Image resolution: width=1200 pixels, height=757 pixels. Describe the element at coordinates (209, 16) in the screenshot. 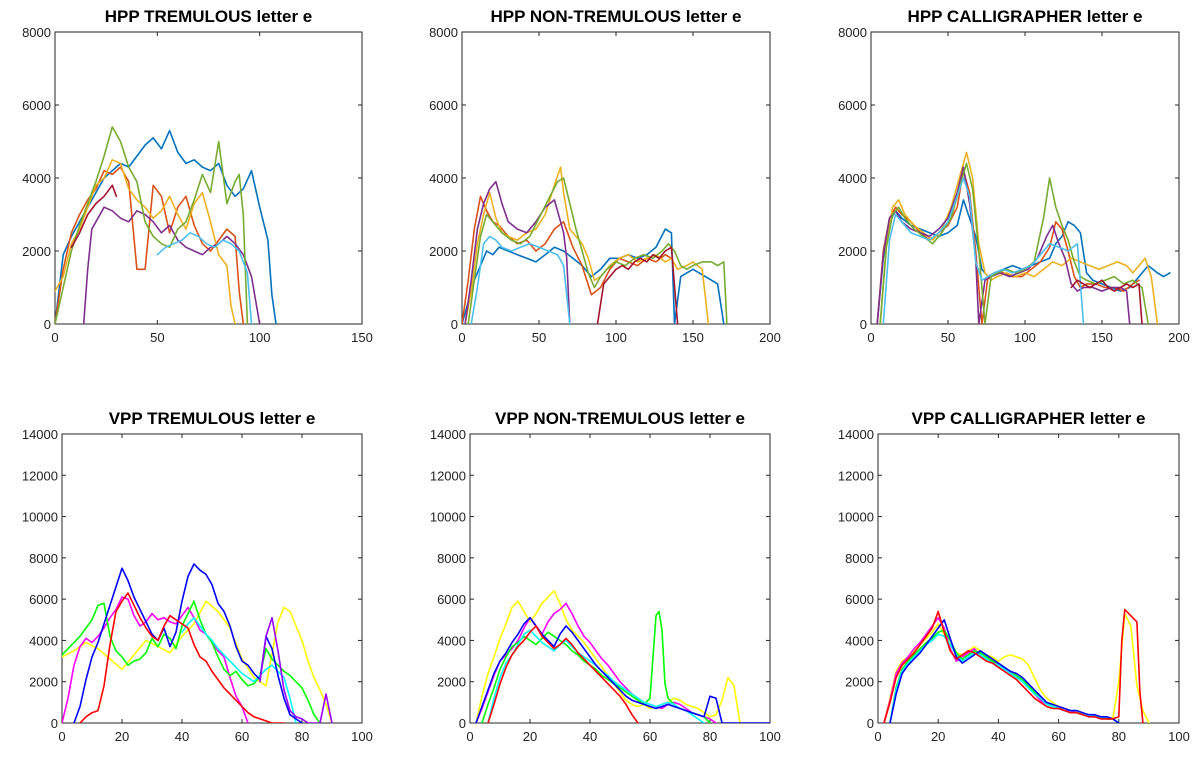

I see `chart-title: HPP TREMULOUS letter e` at that location.